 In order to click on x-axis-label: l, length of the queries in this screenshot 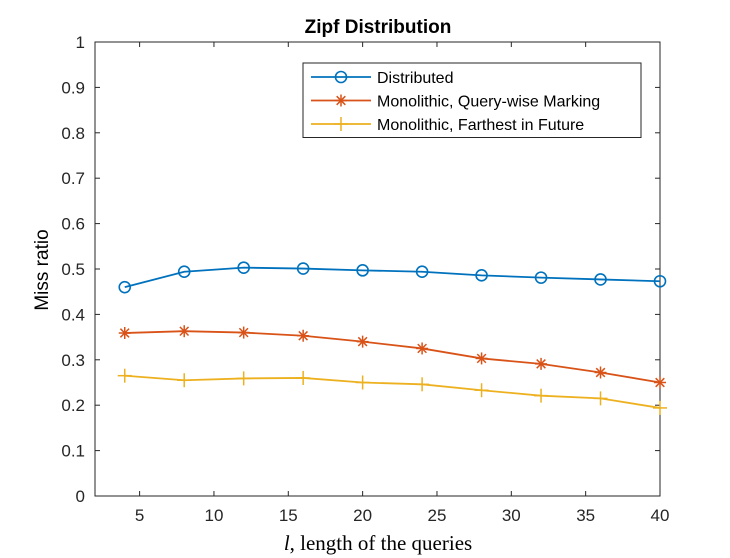, I will do `click(378, 543)`.